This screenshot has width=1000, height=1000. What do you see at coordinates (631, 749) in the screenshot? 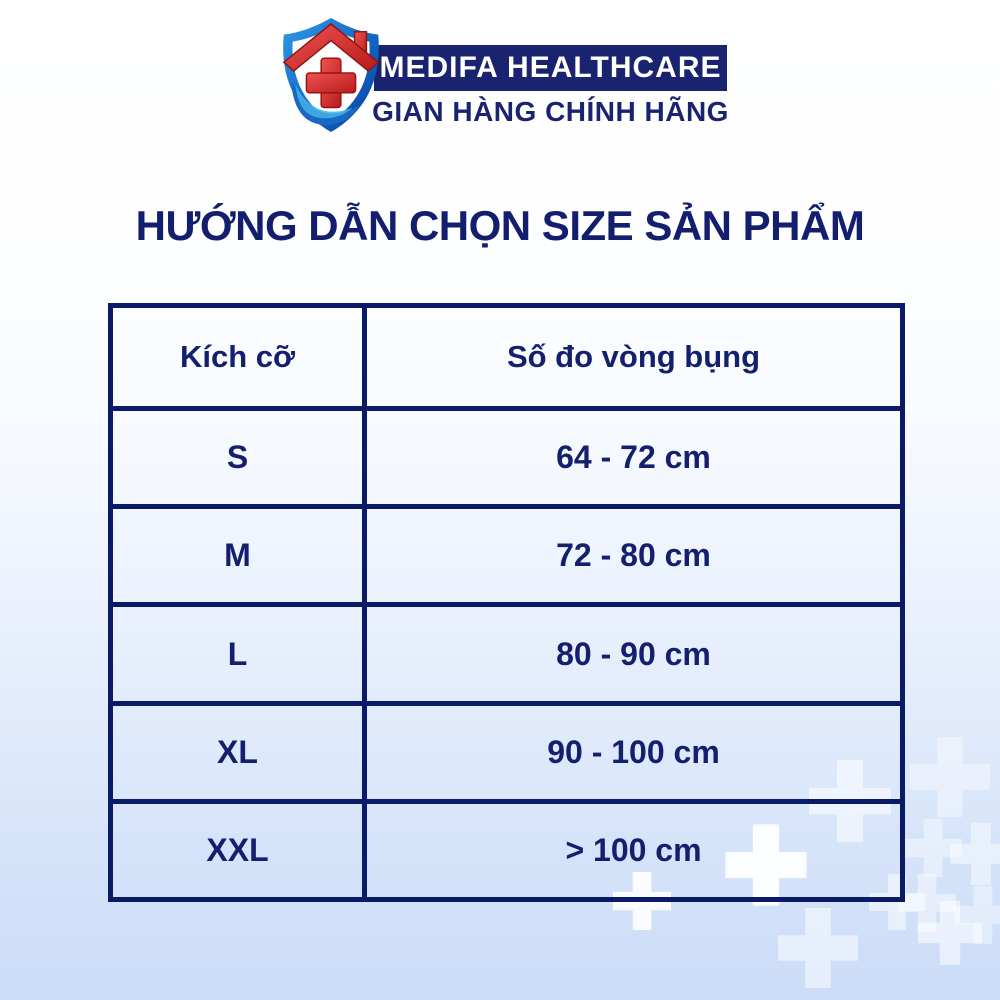
I see `measurement-cell-xl: 90 - 100 cm` at bounding box center [631, 749].